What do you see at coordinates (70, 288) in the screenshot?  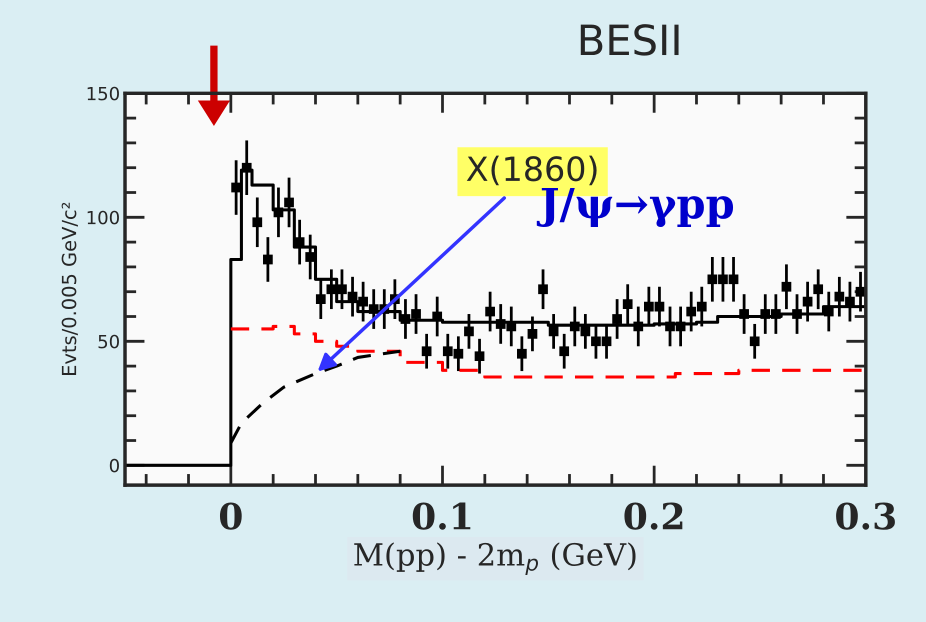 I see `y-axis-title: Evts/0.005 GeV/c²` at bounding box center [70, 288].